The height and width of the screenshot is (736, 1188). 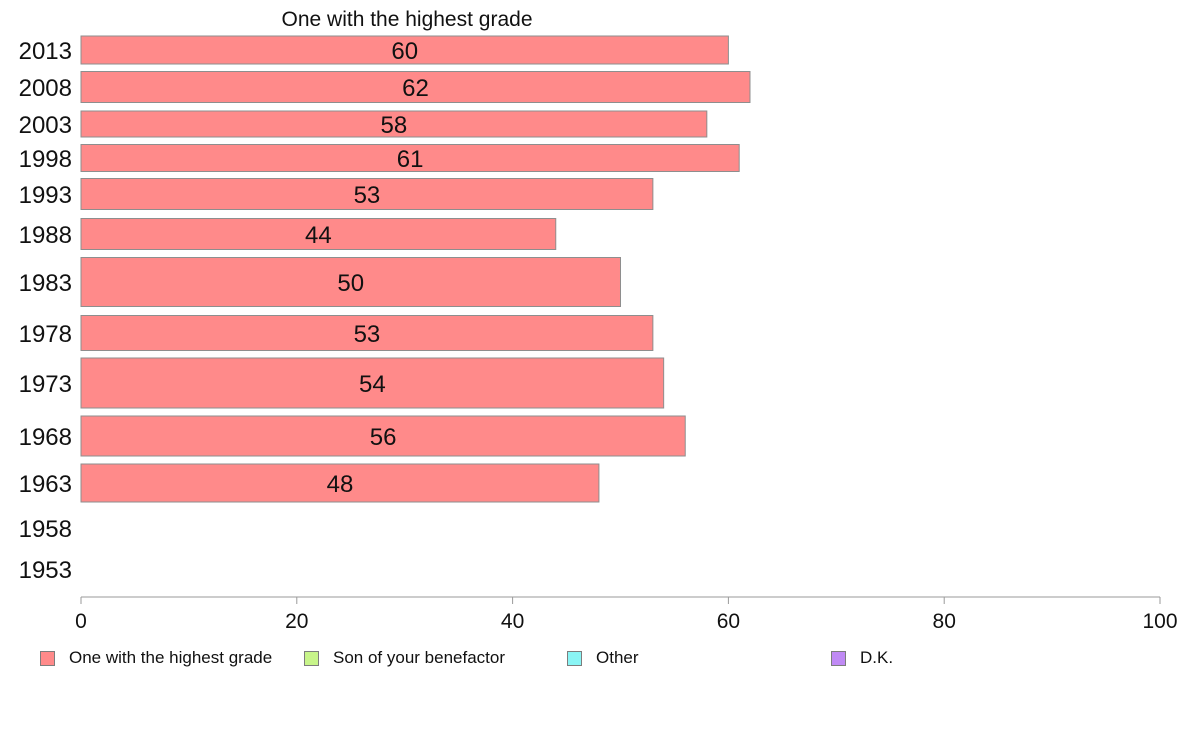 I want to click on legend-label: Son of your benefactor, so click(x=419, y=657).